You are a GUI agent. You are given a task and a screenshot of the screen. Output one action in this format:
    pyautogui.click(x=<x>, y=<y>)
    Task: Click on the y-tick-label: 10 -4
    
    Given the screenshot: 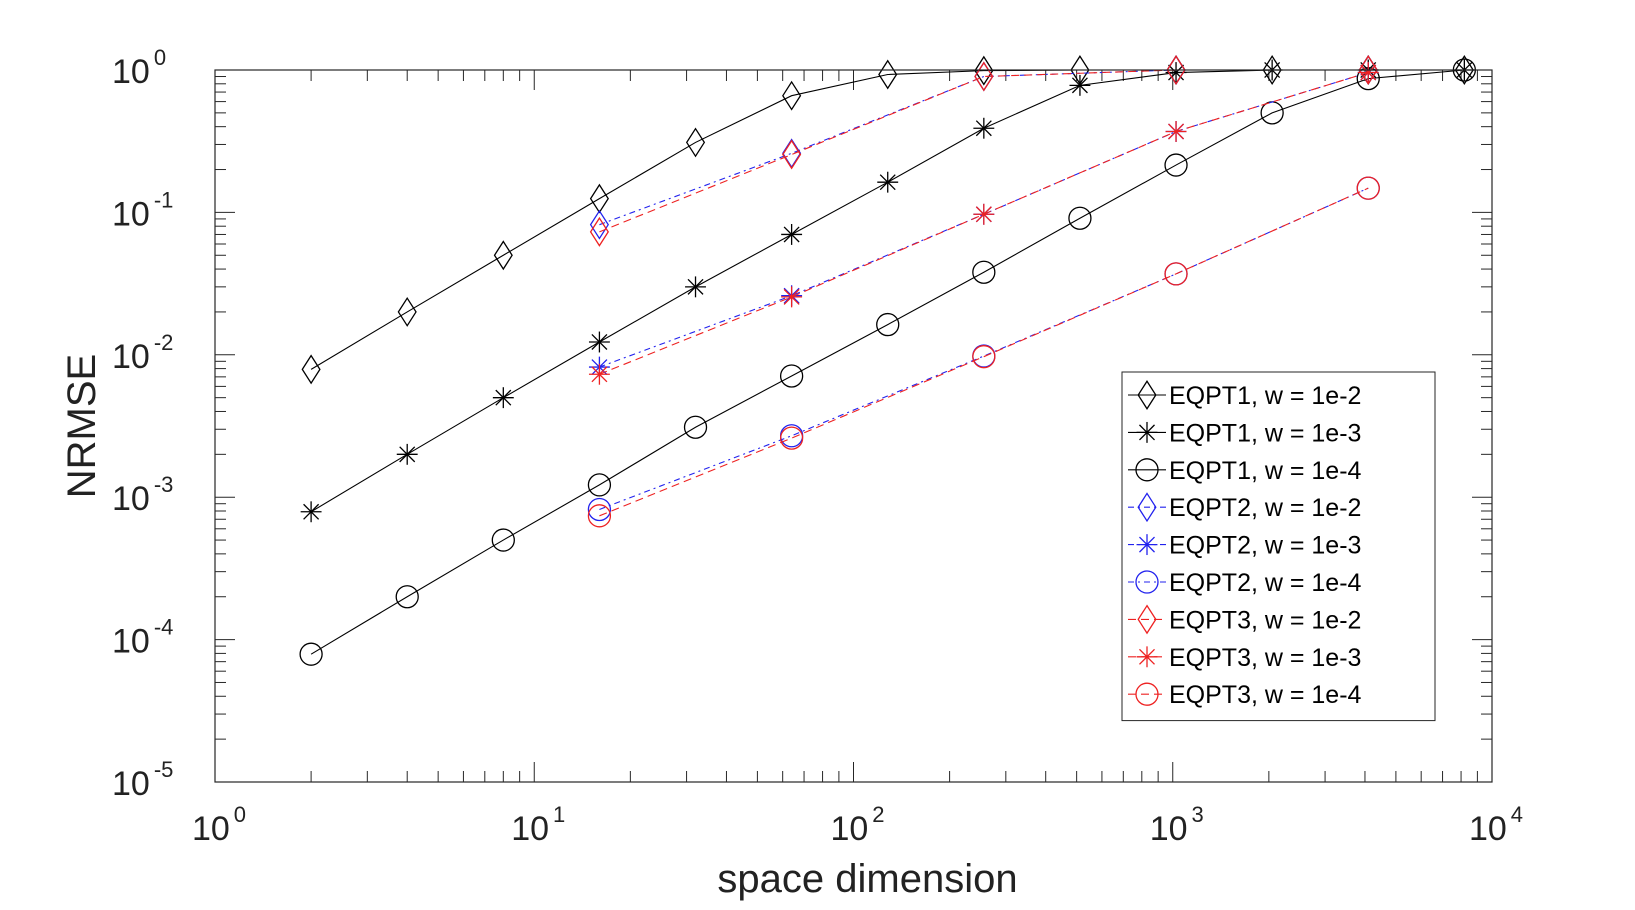 What is the action you would take?
    pyautogui.click(x=142, y=638)
    